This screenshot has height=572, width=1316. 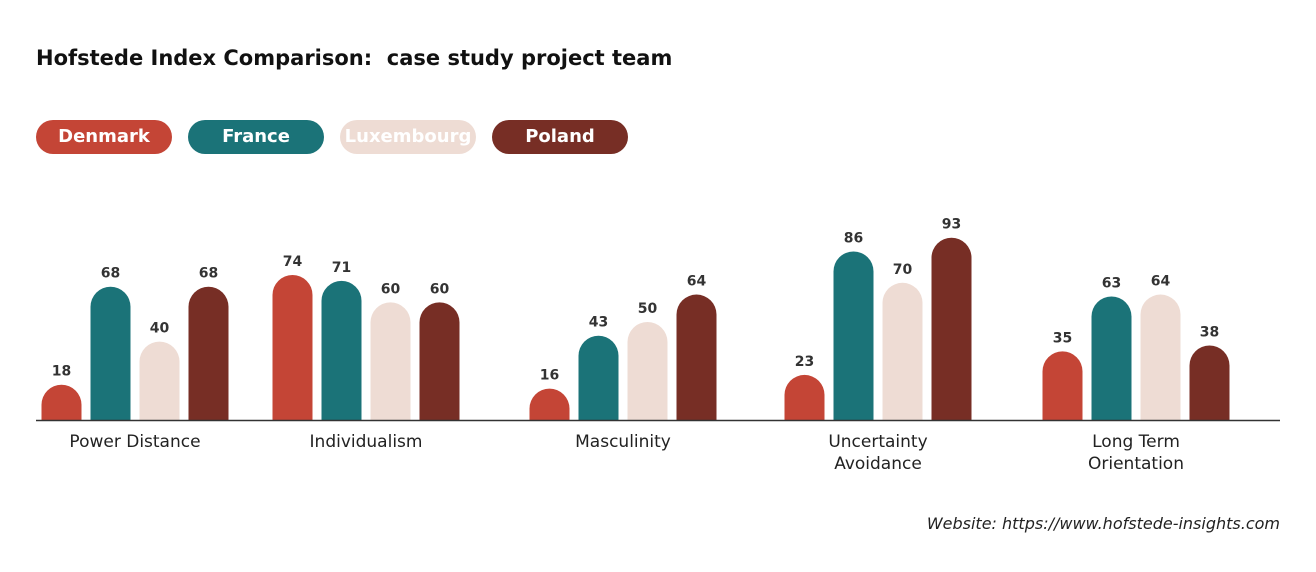 What do you see at coordinates (134, 442) in the screenshot?
I see `x-tick-label: Power Distance` at bounding box center [134, 442].